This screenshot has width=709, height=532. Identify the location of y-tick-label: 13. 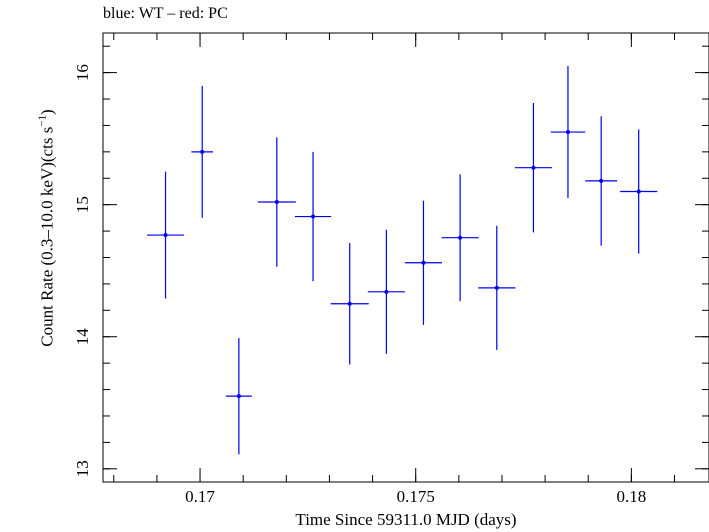
(82, 468).